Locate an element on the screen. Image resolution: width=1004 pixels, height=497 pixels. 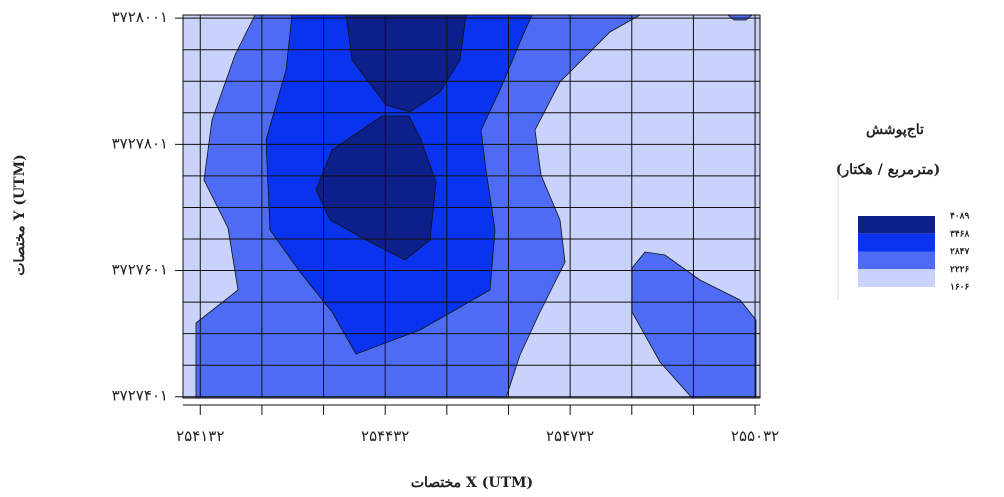
x-tick-label: ۲۵۵۰۳۲ is located at coordinates (755, 436).